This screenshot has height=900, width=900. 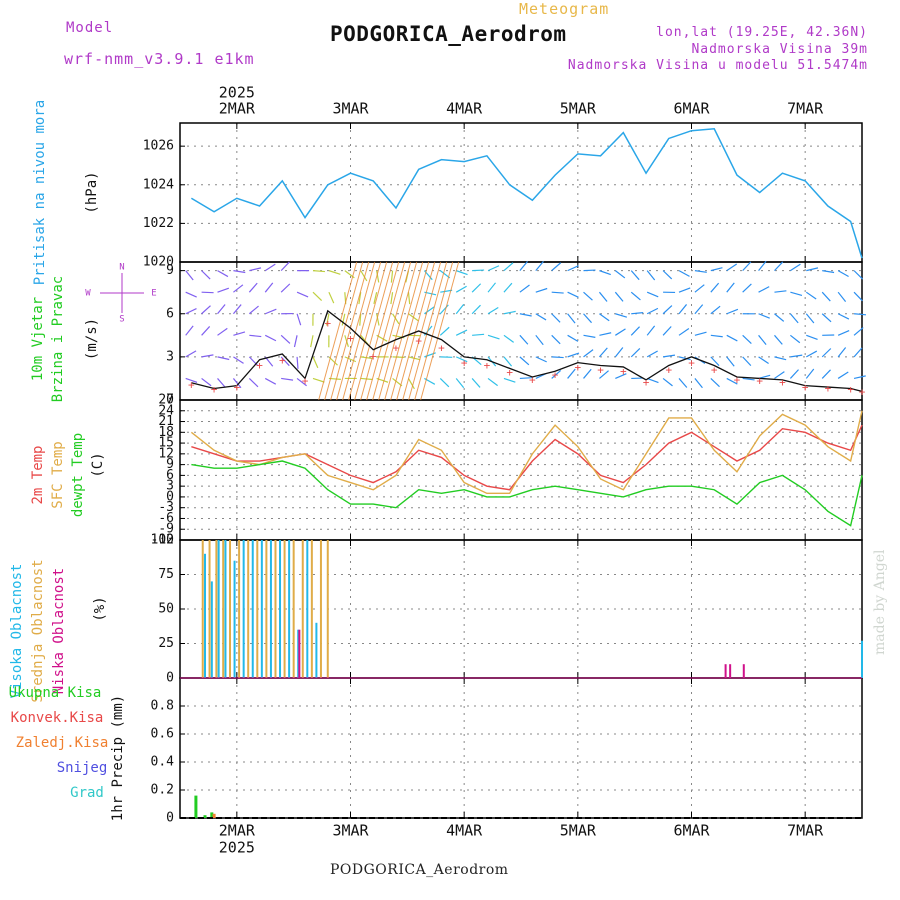 I want to click on bottom-day-label: 2MAR, so click(x=237, y=831).